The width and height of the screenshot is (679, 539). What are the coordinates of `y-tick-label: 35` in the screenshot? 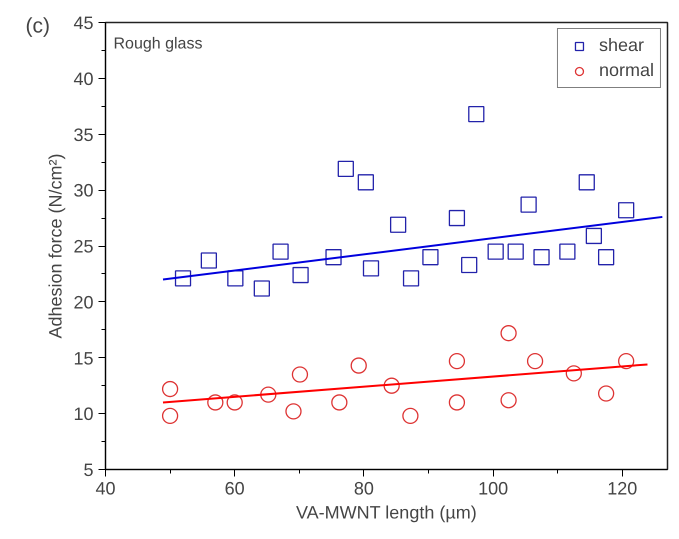 It's located at (83, 134).